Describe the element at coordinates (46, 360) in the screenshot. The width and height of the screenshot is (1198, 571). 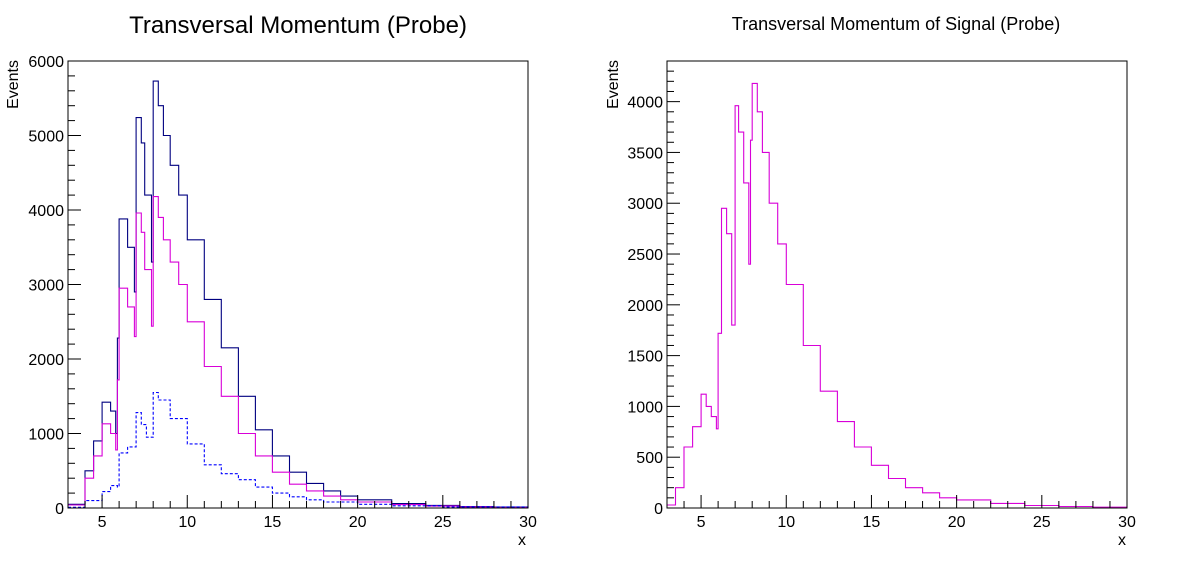
I see `left-chart-y-tick-label: 2000` at that location.